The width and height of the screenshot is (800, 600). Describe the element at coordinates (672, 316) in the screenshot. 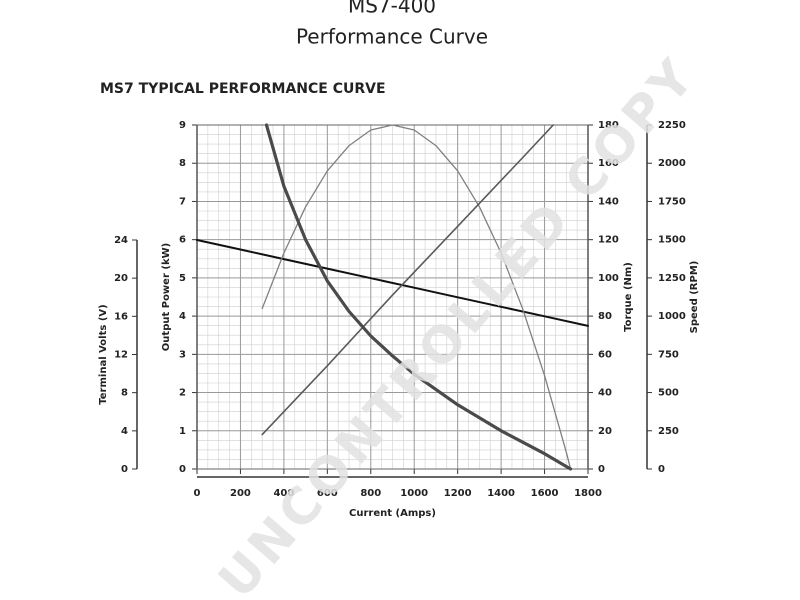

I see `y-tick-label: 1000` at that location.